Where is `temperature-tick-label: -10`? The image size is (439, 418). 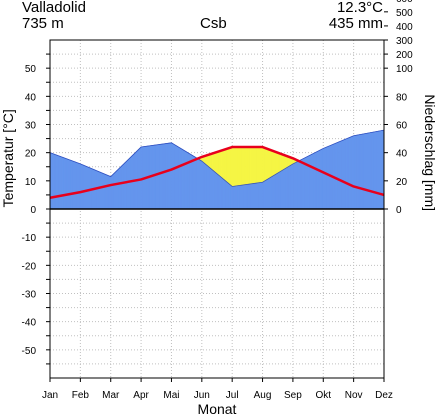
temperature-tick-label: -10 is located at coordinates (29, 238).